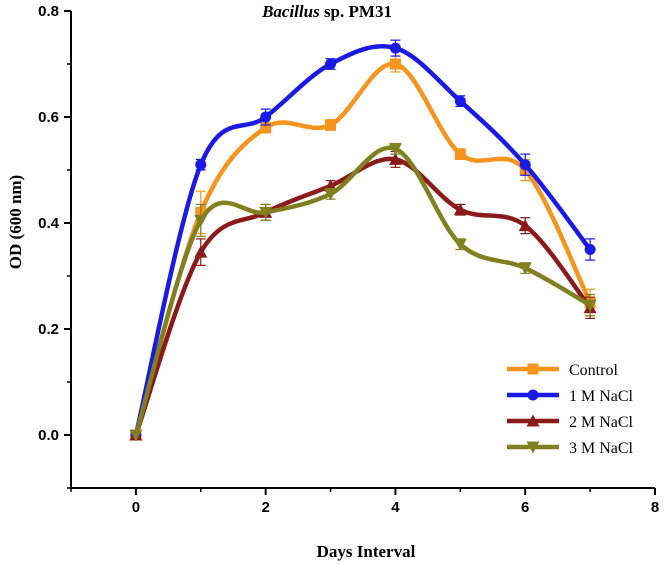 The height and width of the screenshot is (565, 664). Describe the element at coordinates (655, 507) in the screenshot. I see `x-tick-label: 8` at that location.